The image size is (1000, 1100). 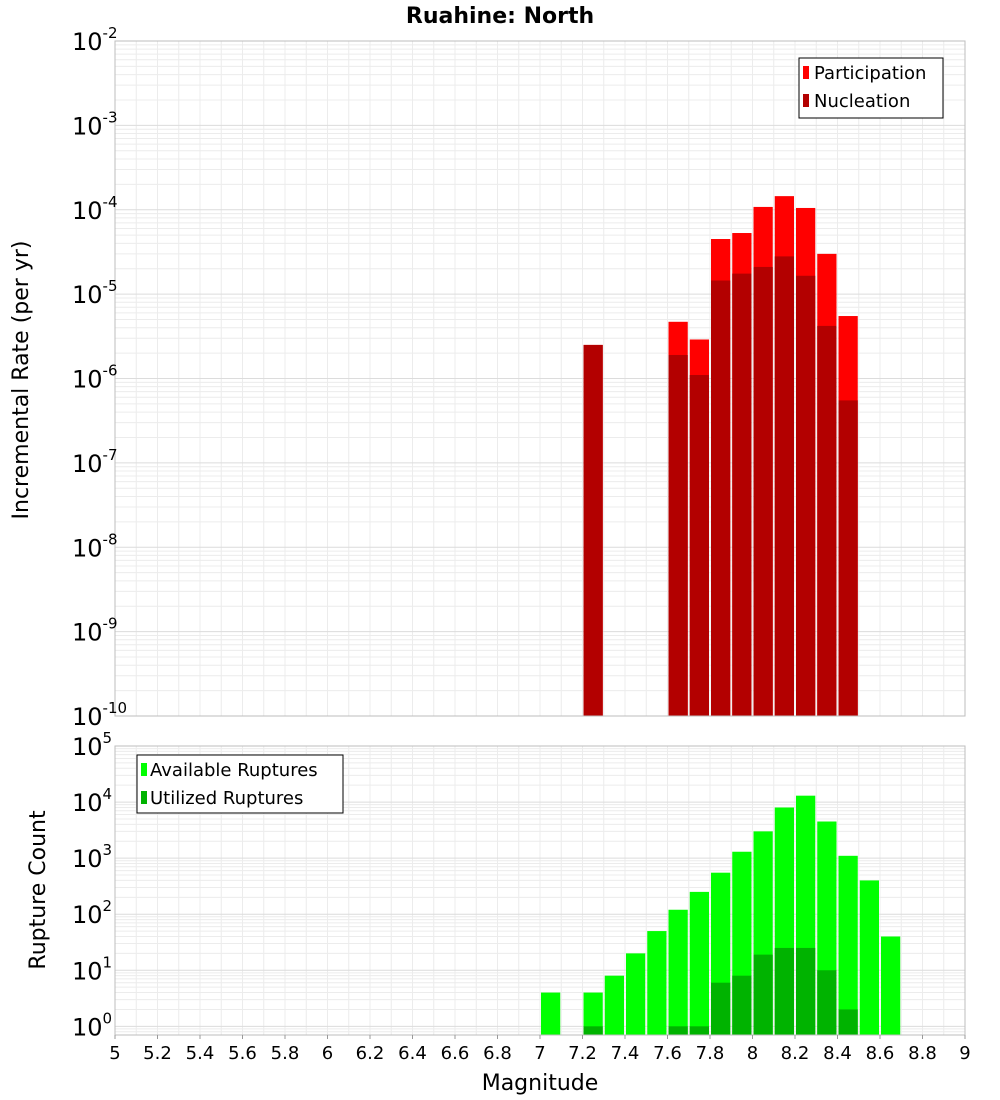 I want to click on x-tick-label: 6, so click(x=327, y=1053).